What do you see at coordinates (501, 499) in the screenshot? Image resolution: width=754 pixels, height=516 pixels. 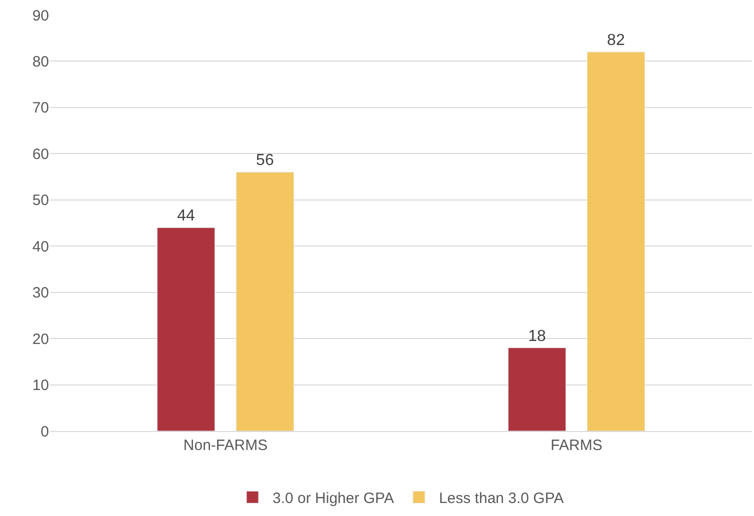 I see `legend-label: Less than 3.0 GPA` at bounding box center [501, 499].